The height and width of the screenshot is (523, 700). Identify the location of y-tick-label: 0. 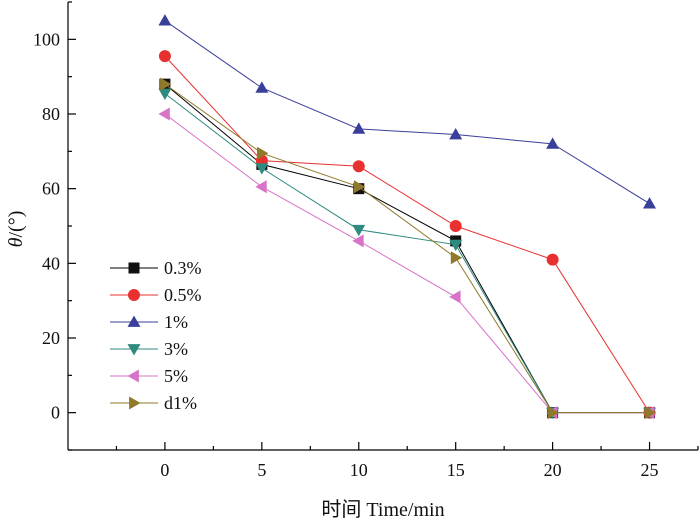
(55, 413).